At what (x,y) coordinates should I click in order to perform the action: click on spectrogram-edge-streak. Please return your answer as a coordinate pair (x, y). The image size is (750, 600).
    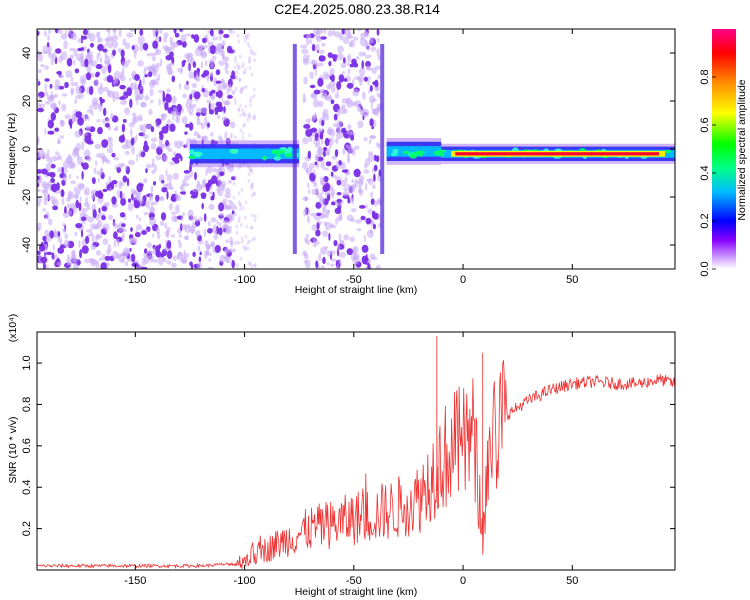
    Looking at the image, I should click on (382, 149).